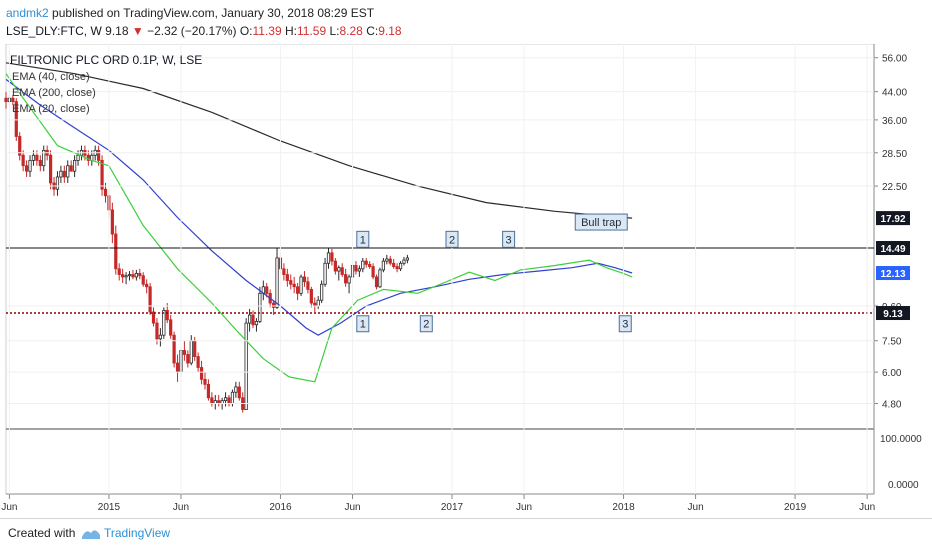 The width and height of the screenshot is (932, 551). I want to click on last-price: 9.18, so click(117, 31).